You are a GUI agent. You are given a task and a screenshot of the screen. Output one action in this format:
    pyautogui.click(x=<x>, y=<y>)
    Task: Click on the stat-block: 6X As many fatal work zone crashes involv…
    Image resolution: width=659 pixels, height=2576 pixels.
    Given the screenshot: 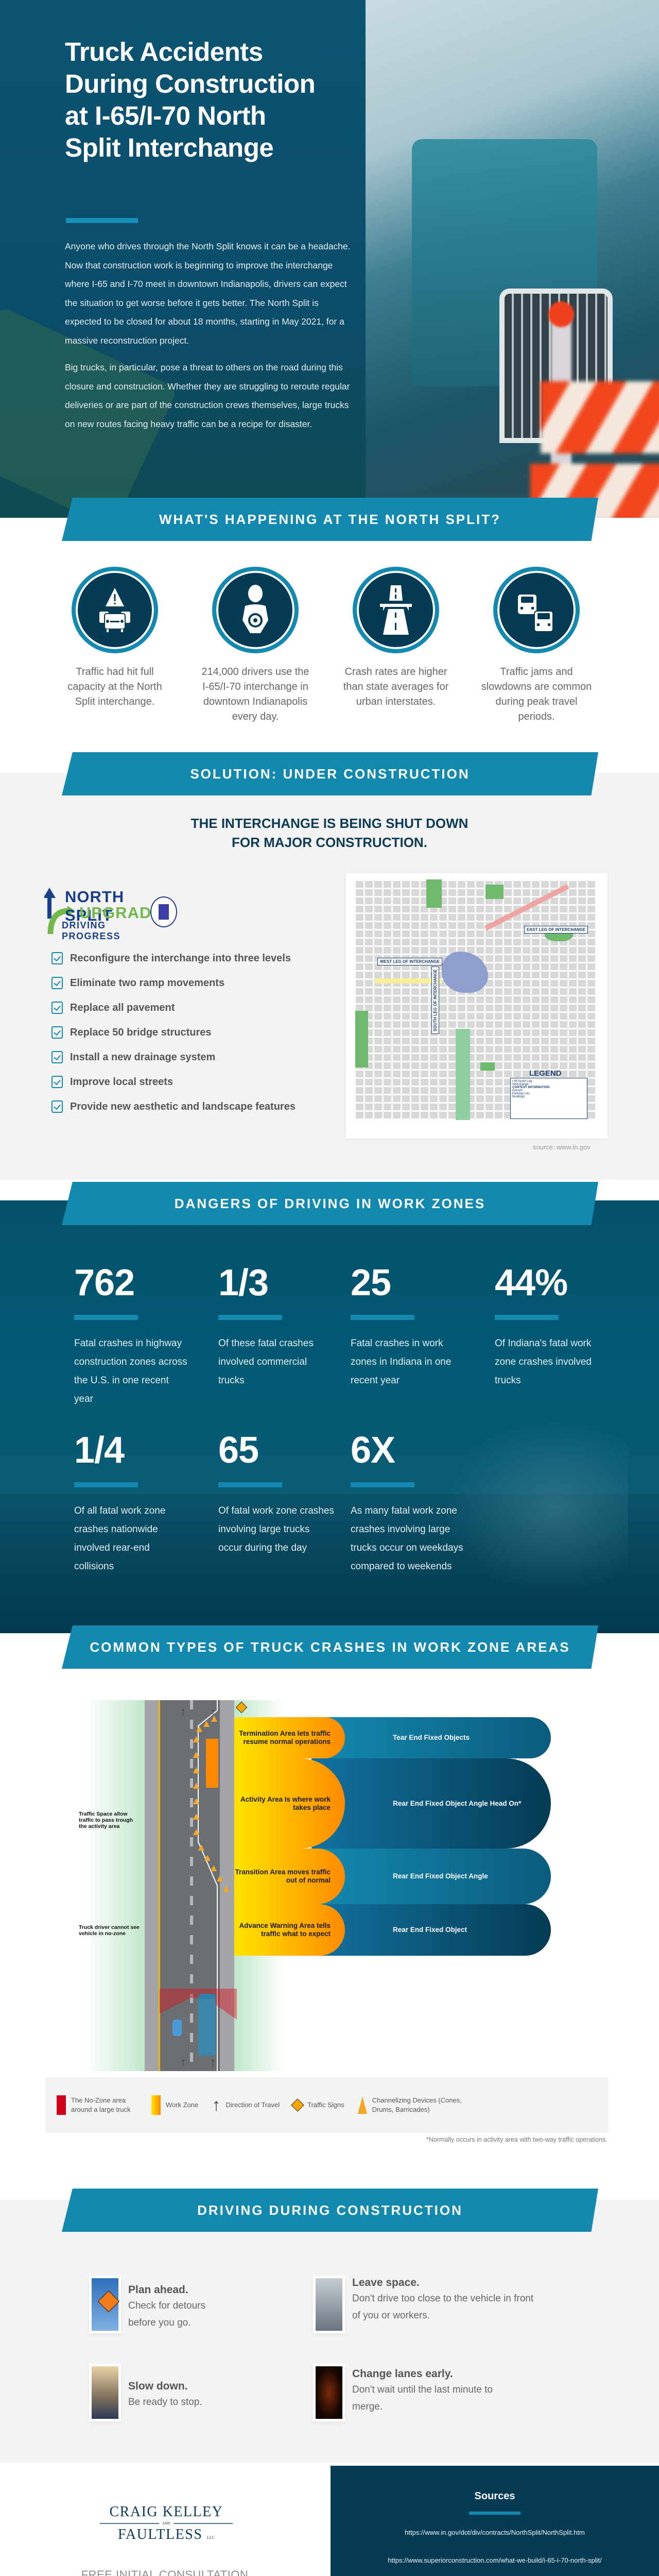 What is the action you would take?
    pyautogui.click(x=407, y=1501)
    